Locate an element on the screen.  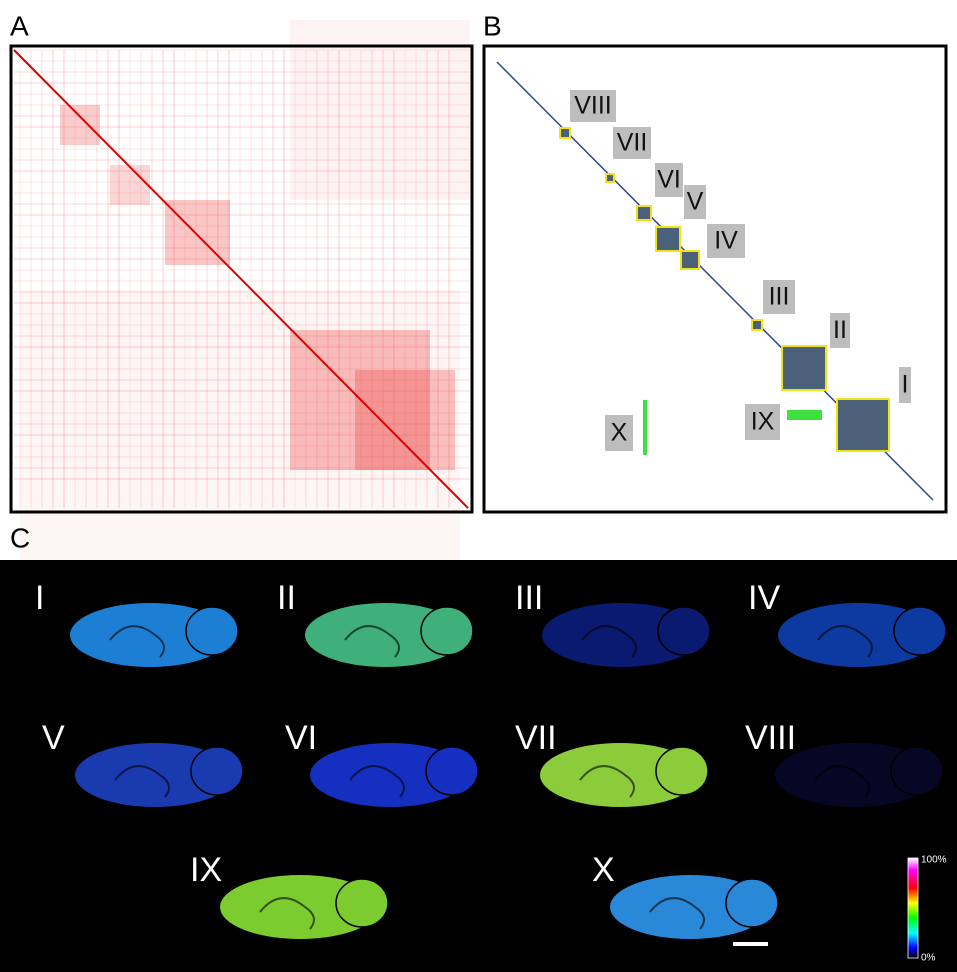
section-label: X is located at coordinates (603, 870).